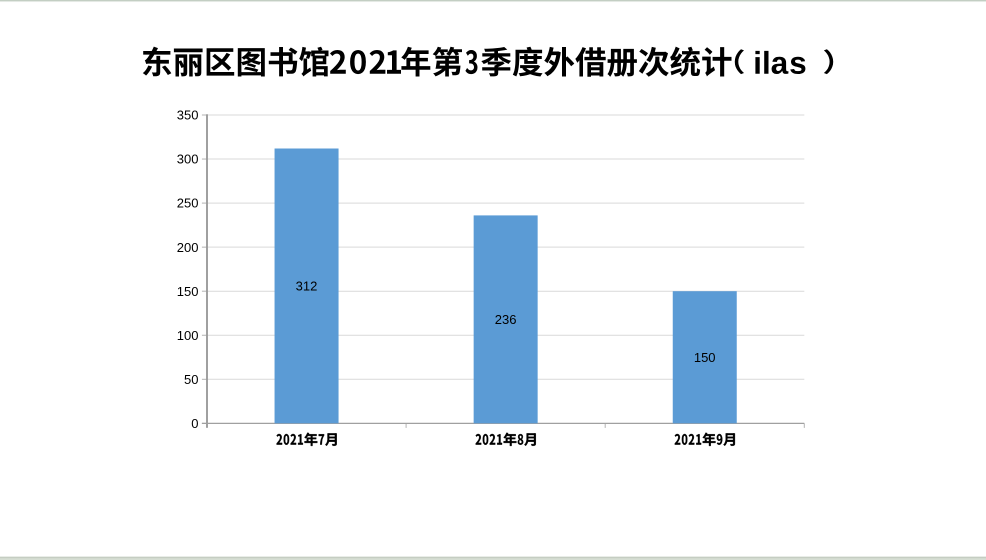 The image size is (986, 560). I want to click on svg-text: 350, so click(188, 115).